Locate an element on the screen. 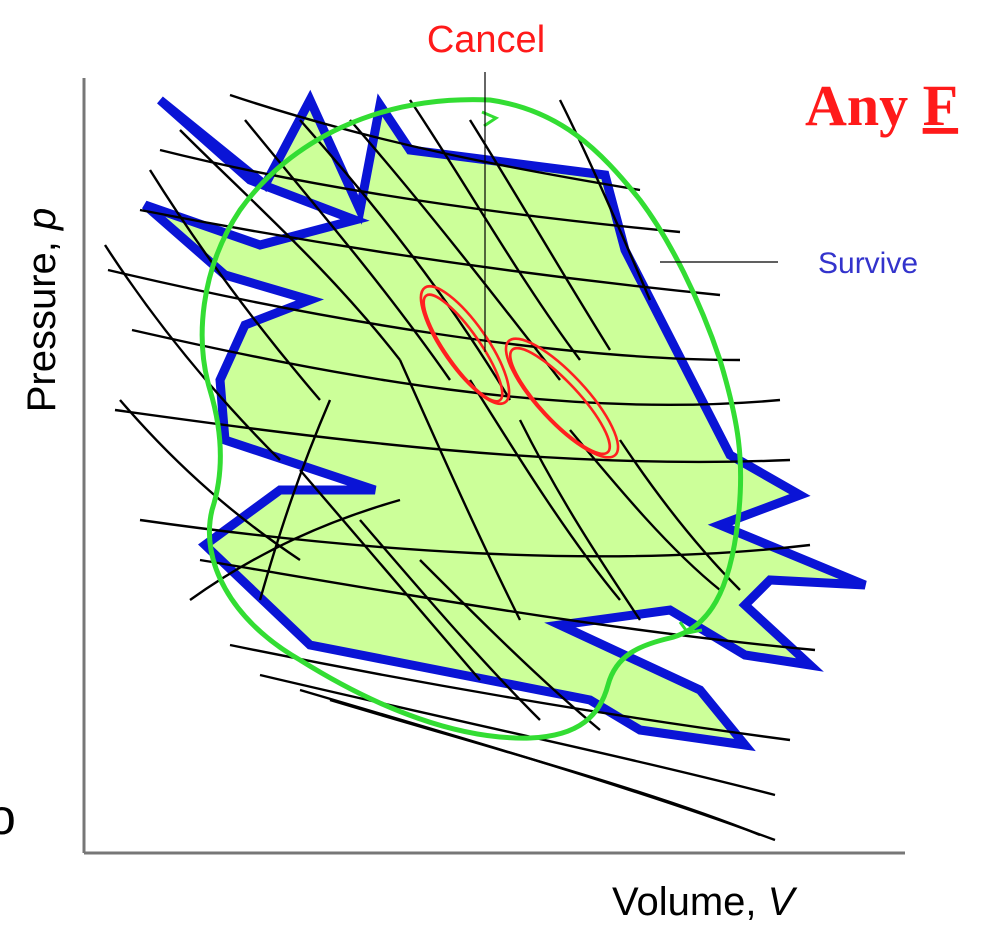 The image size is (1004, 936). x-axis-label: Volume, V is located at coordinates (705, 902).